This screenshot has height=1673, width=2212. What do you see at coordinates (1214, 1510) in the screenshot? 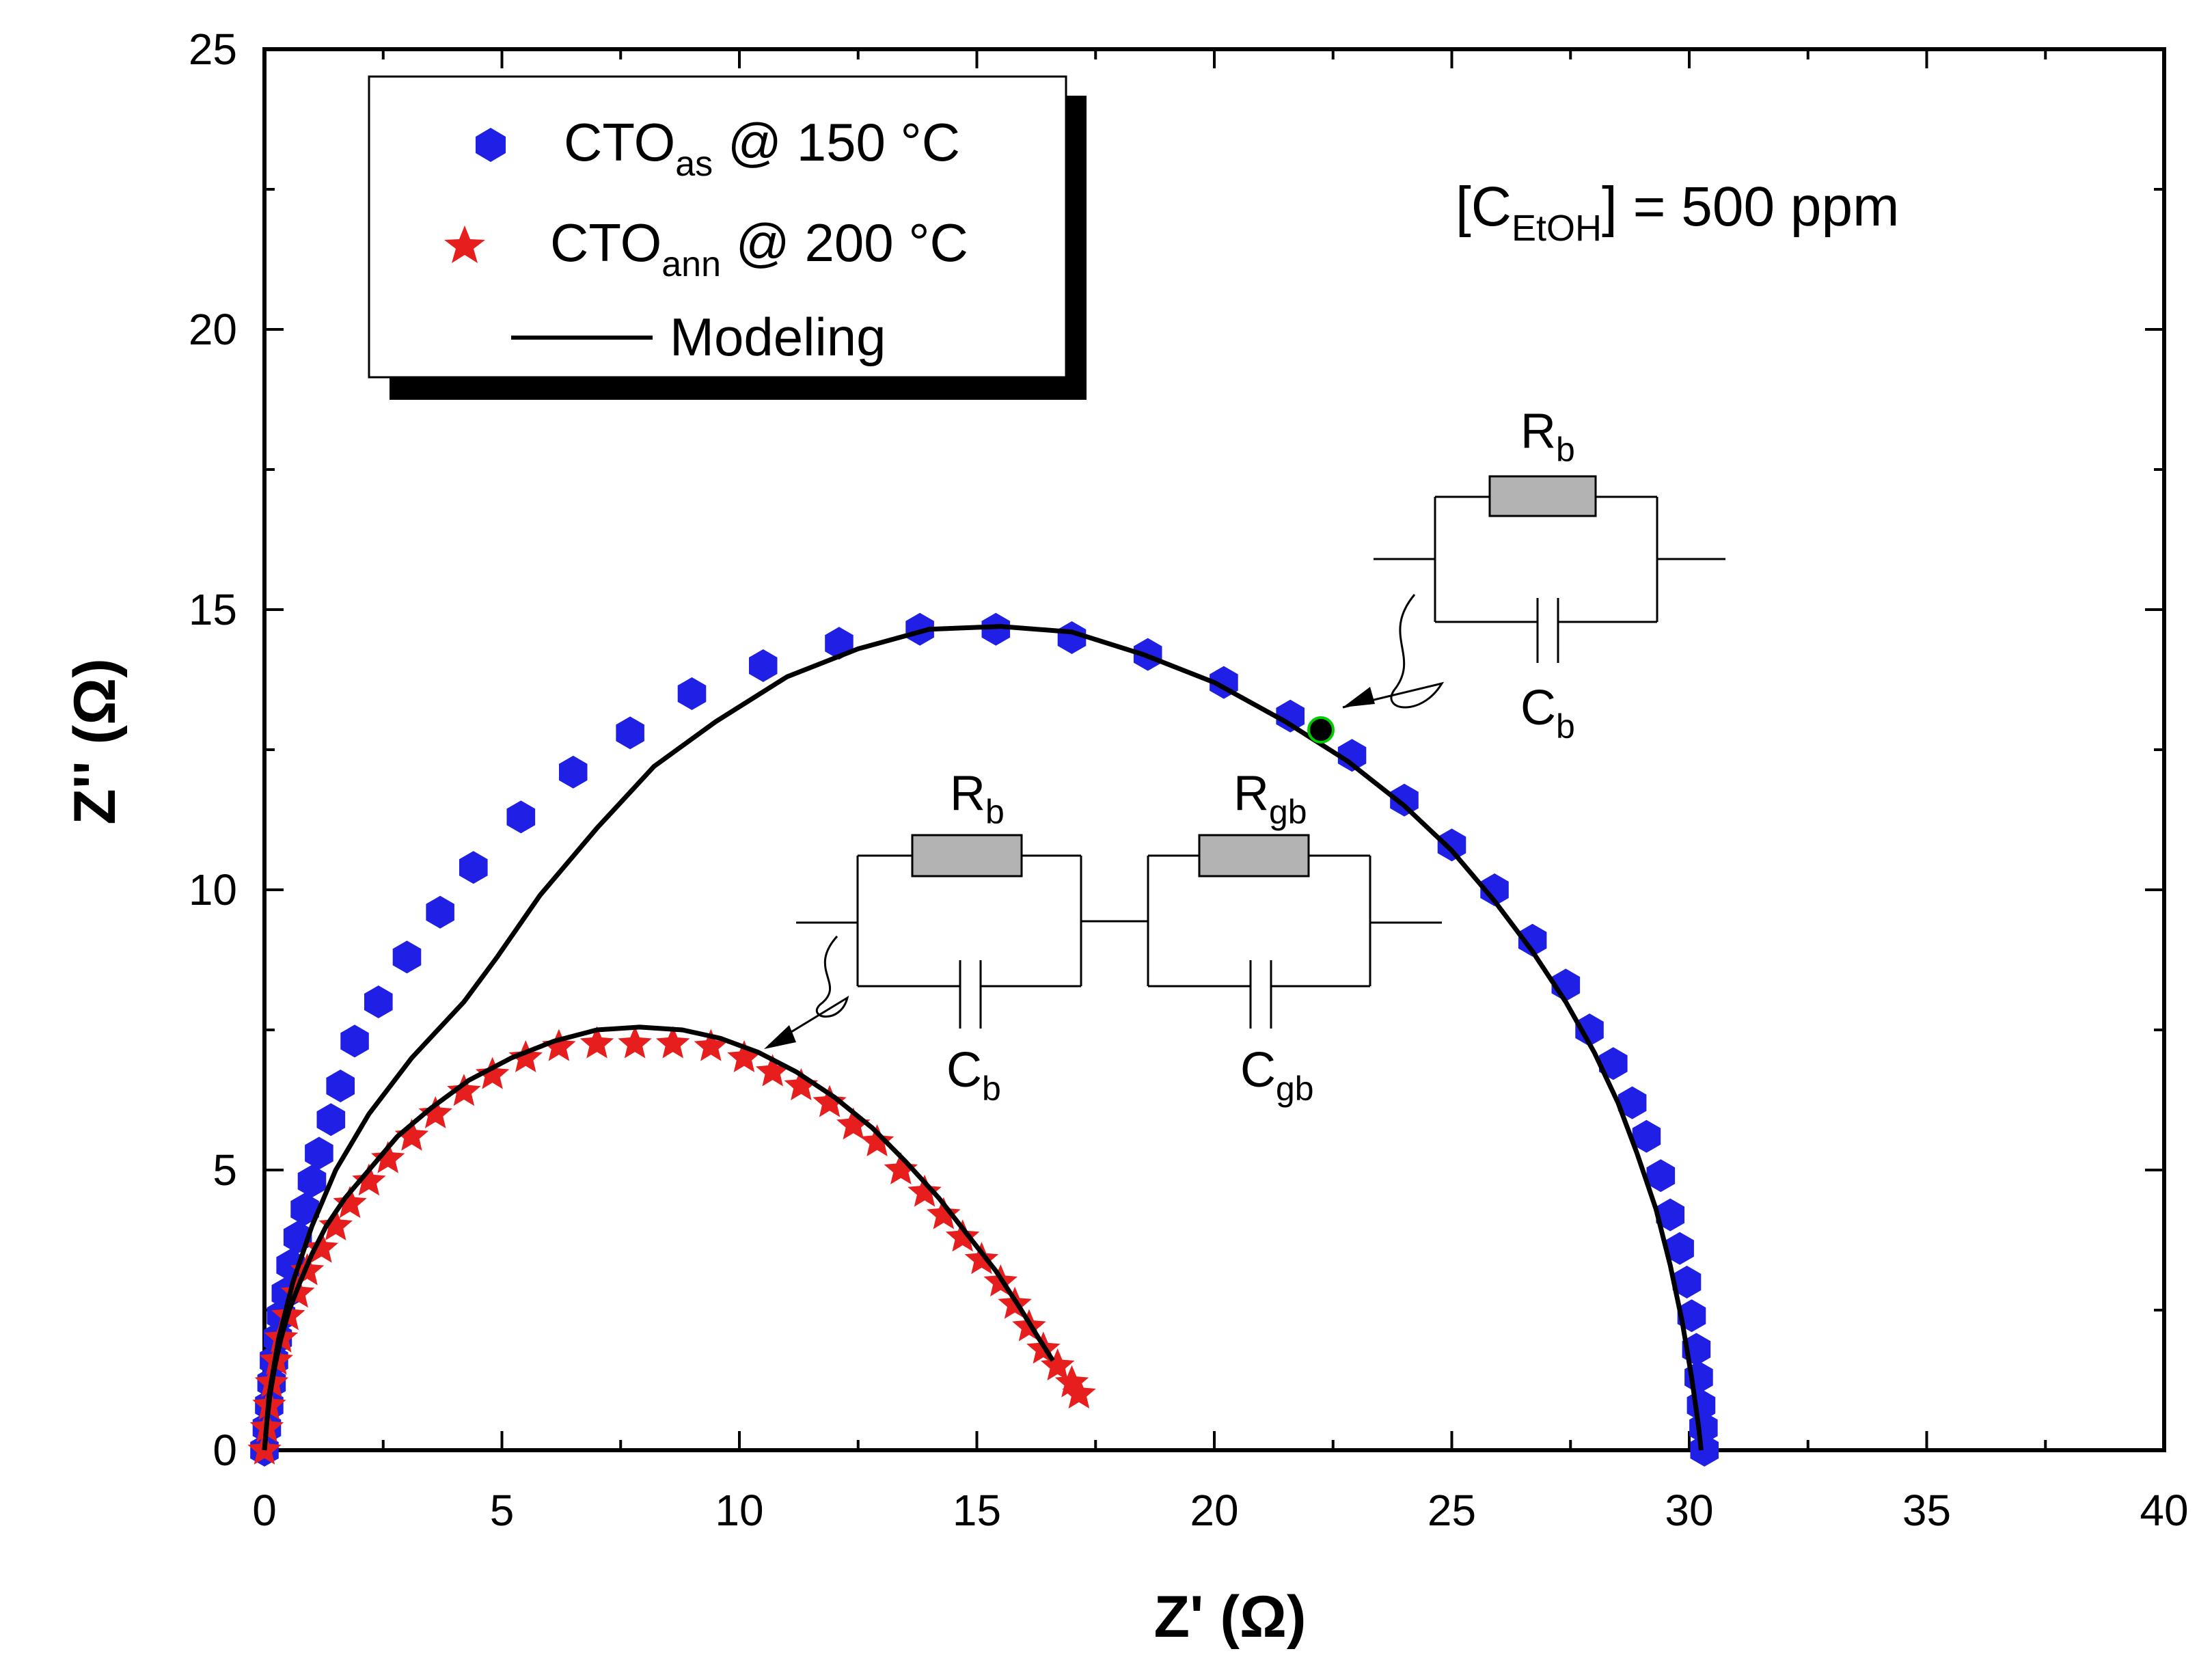
I see `x-tick-label: 20` at bounding box center [1214, 1510].